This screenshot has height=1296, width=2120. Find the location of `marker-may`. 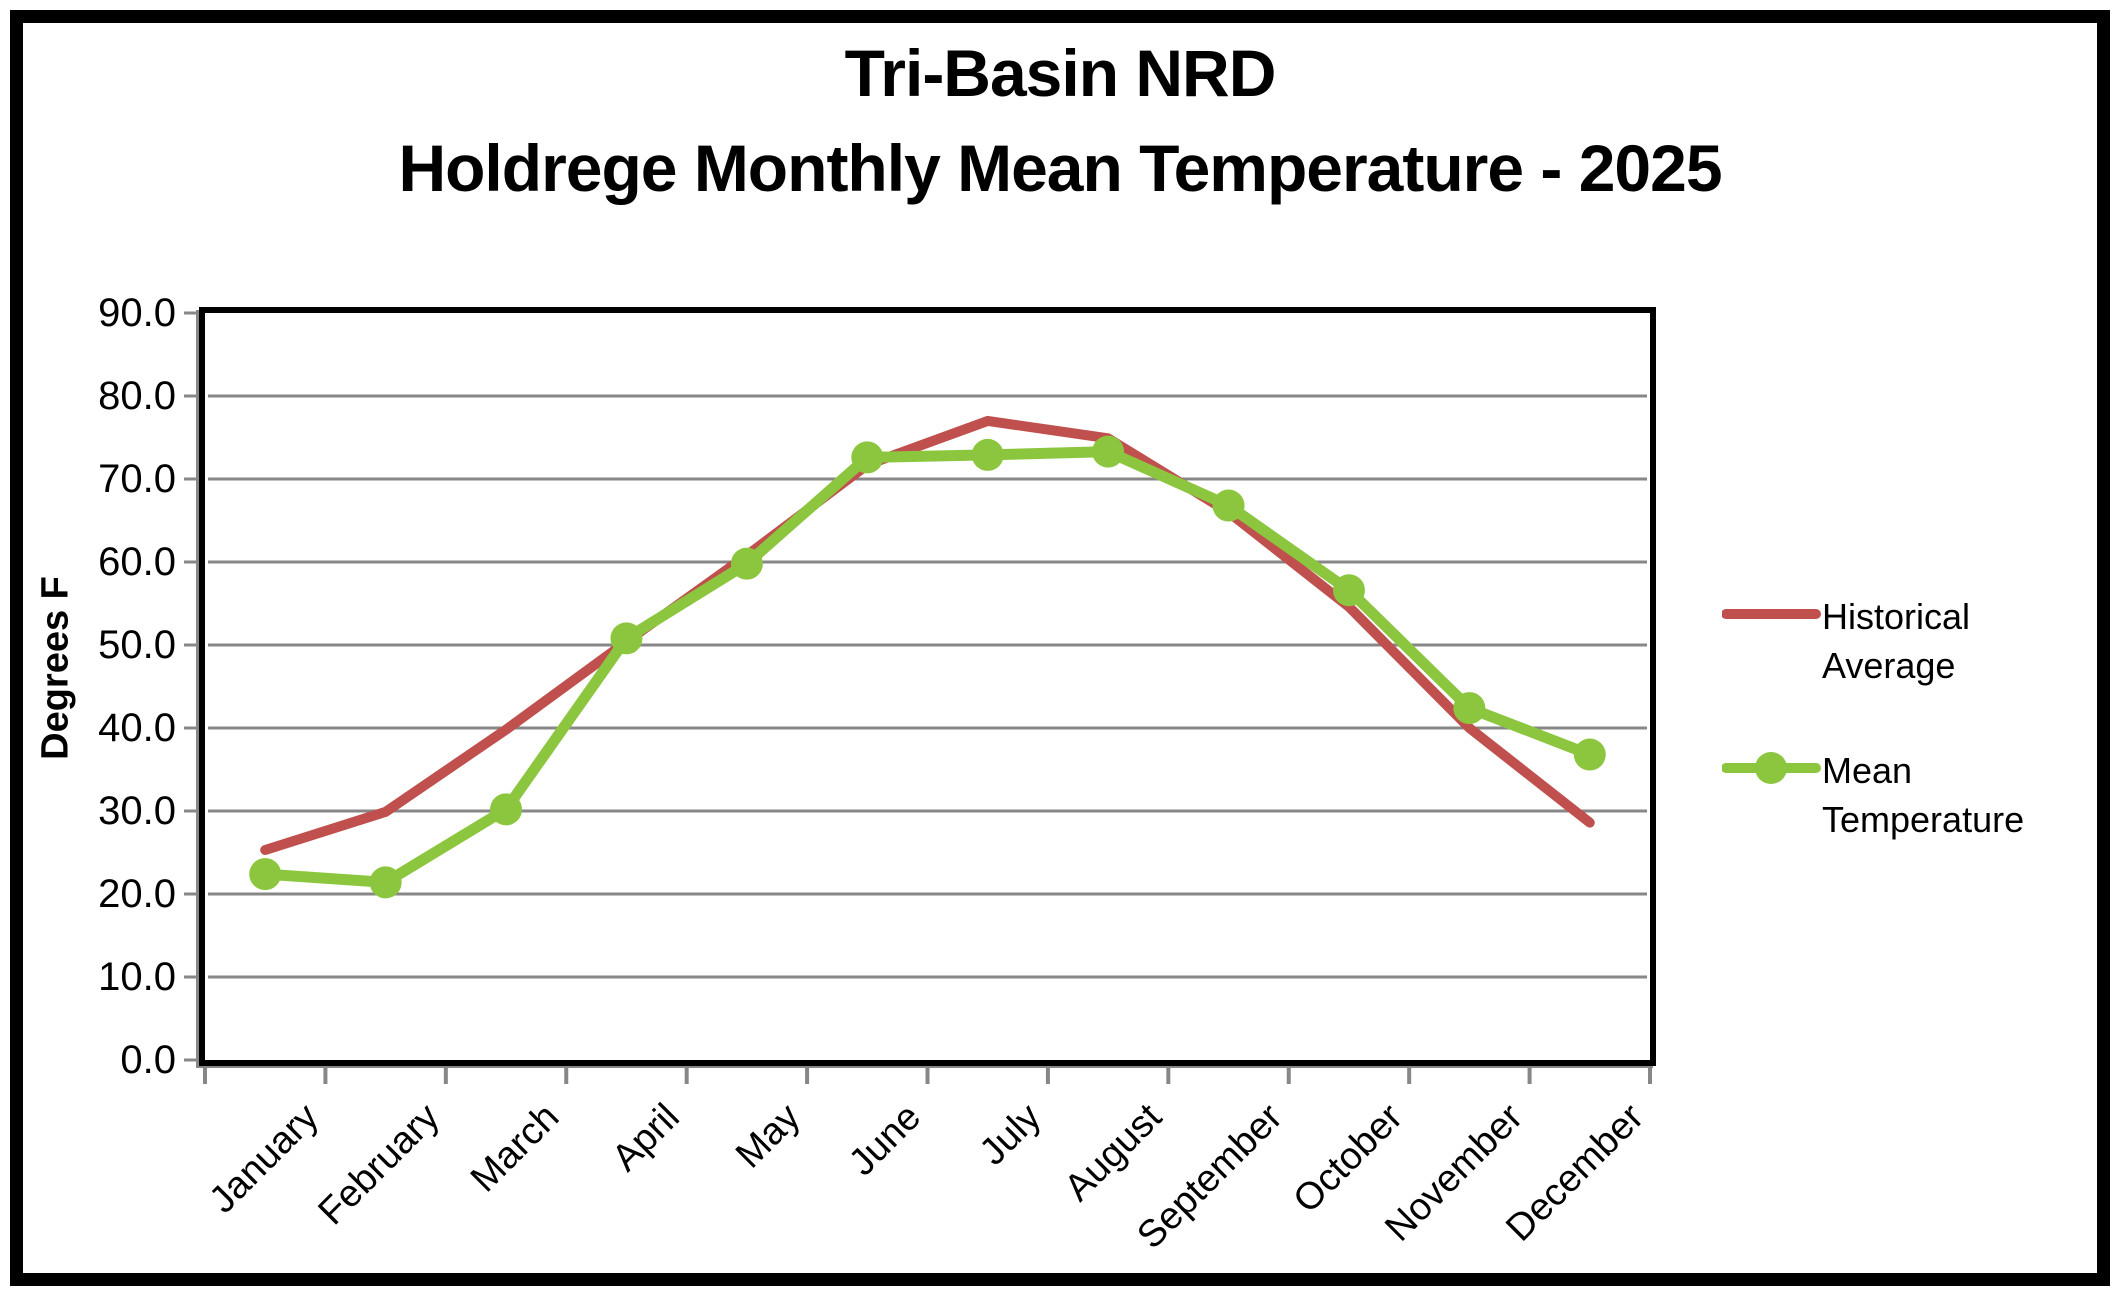

marker-may is located at coordinates (746, 563).